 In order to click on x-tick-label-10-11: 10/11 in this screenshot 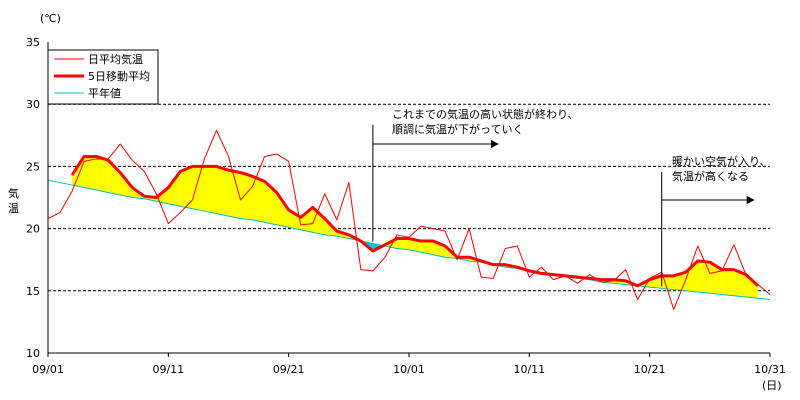, I will do `click(529, 369)`.